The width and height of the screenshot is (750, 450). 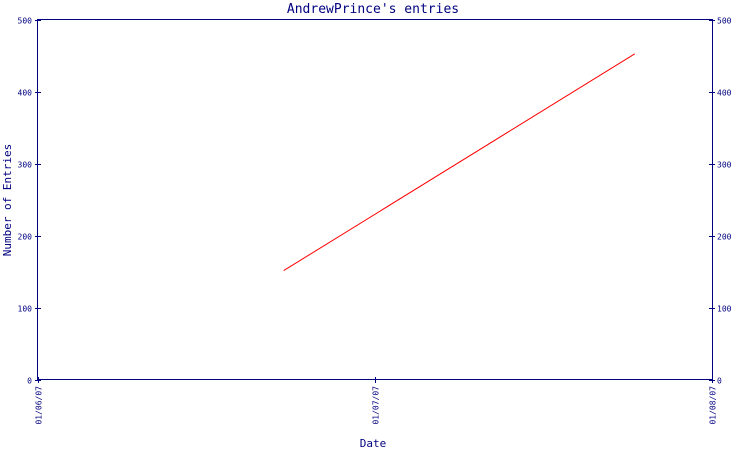 What do you see at coordinates (713, 405) in the screenshot?
I see `x-tick-label: 01/08/07` at bounding box center [713, 405].